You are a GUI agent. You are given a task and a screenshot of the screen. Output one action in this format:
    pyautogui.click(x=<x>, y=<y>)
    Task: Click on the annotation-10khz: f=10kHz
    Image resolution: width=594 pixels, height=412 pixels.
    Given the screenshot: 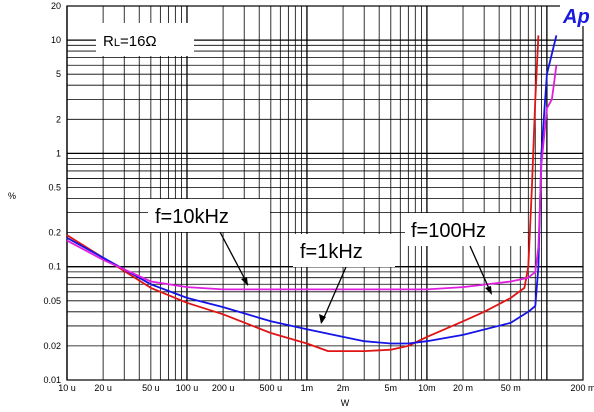 What is the action you would take?
    pyautogui.click(x=192, y=217)
    